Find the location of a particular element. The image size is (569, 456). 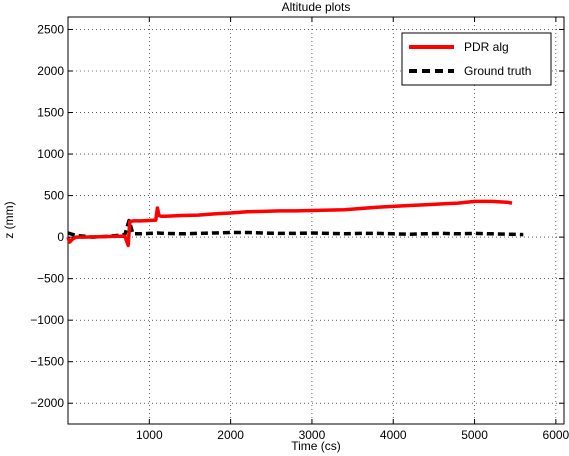

x-tick-label: 1000 is located at coordinates (149, 435).